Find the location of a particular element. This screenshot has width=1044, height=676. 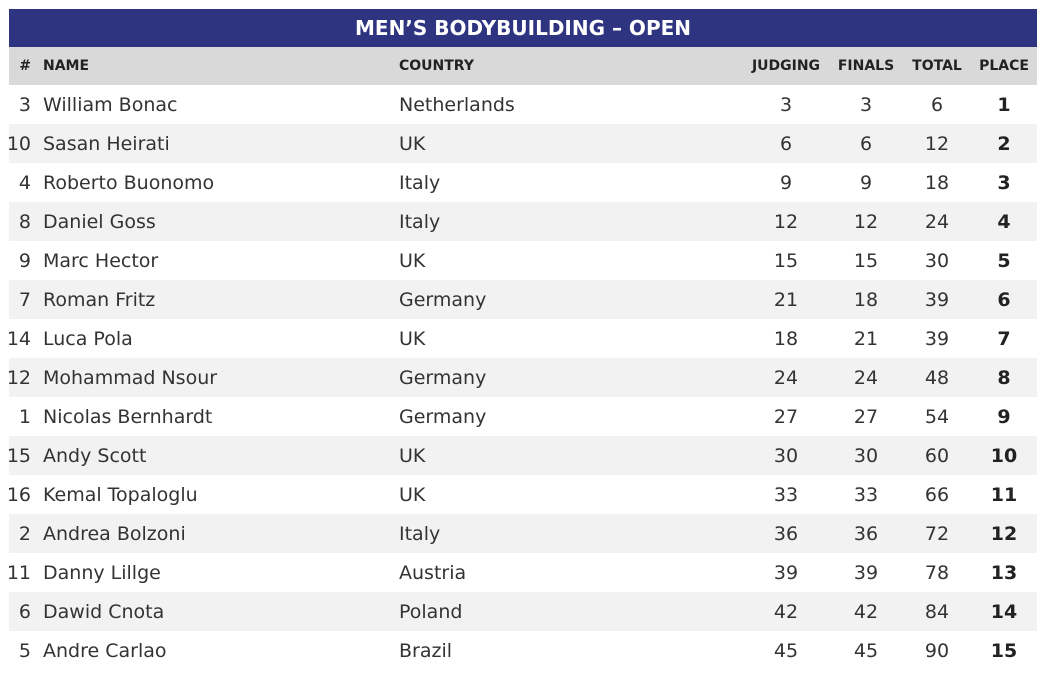

place-cell: 14 is located at coordinates (1004, 611).